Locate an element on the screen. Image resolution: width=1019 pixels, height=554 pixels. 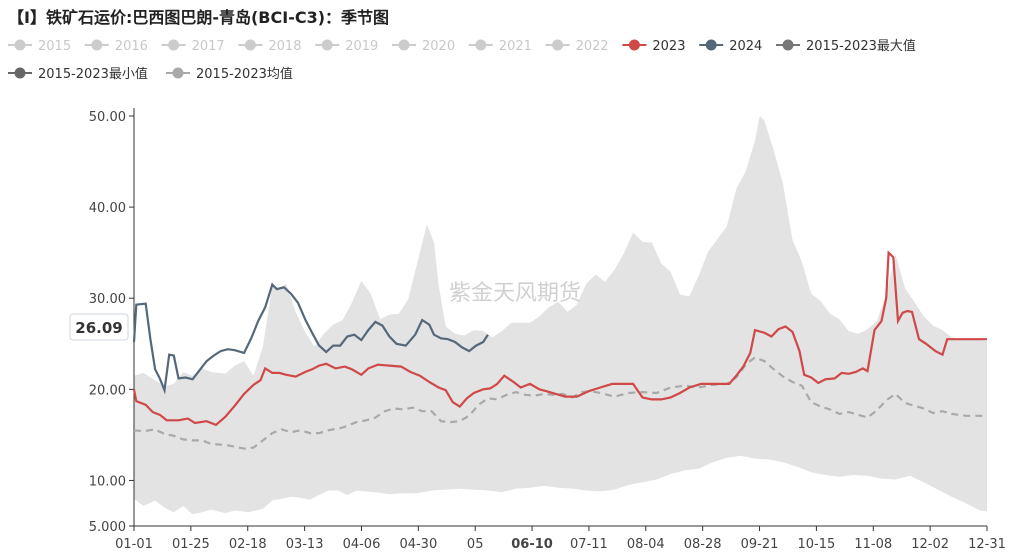
legend-item-2015-2023最大值: 2015-2023最大值 is located at coordinates (861, 46).